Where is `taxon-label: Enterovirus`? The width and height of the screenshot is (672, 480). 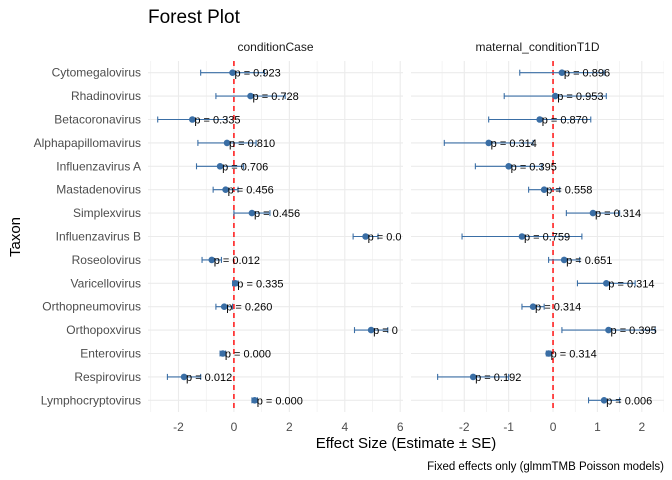
taxon-label: Enterovirus is located at coordinates (110, 354).